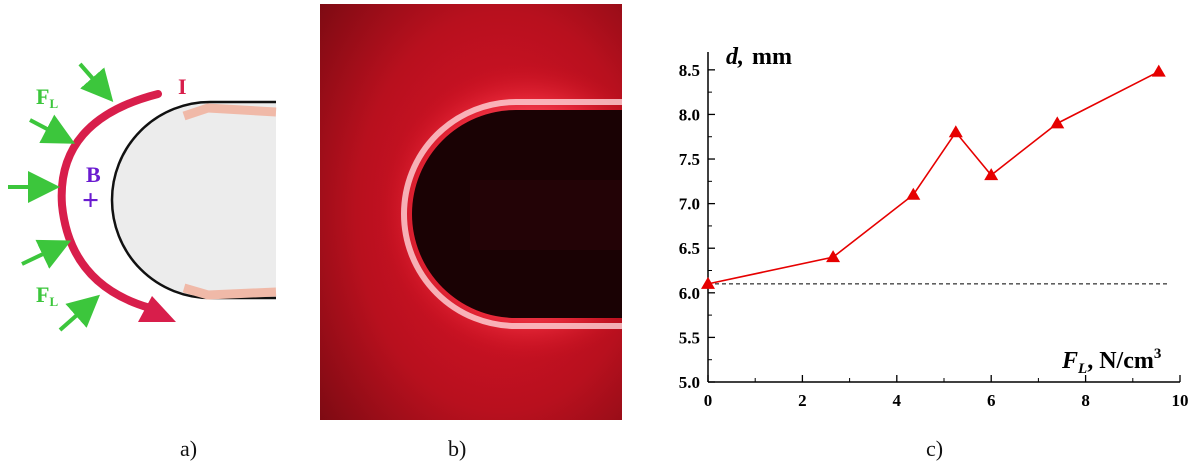 Image resolution: width=1192 pixels, height=468 pixels. What do you see at coordinates (689, 159) in the screenshot?
I see `y-tick-label: 7.5` at bounding box center [689, 159].